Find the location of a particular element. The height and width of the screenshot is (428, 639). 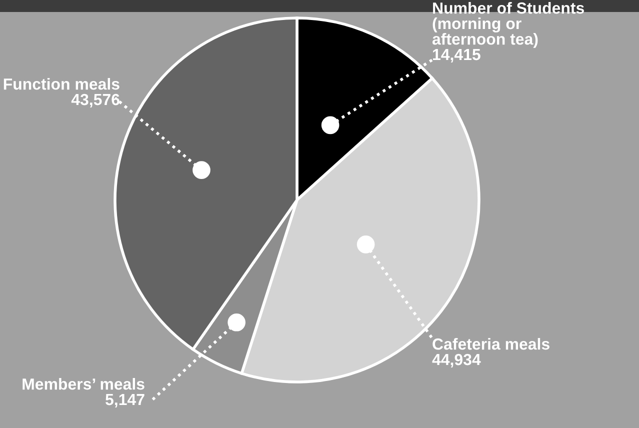

data-label: 14,415 is located at coordinates (456, 56).